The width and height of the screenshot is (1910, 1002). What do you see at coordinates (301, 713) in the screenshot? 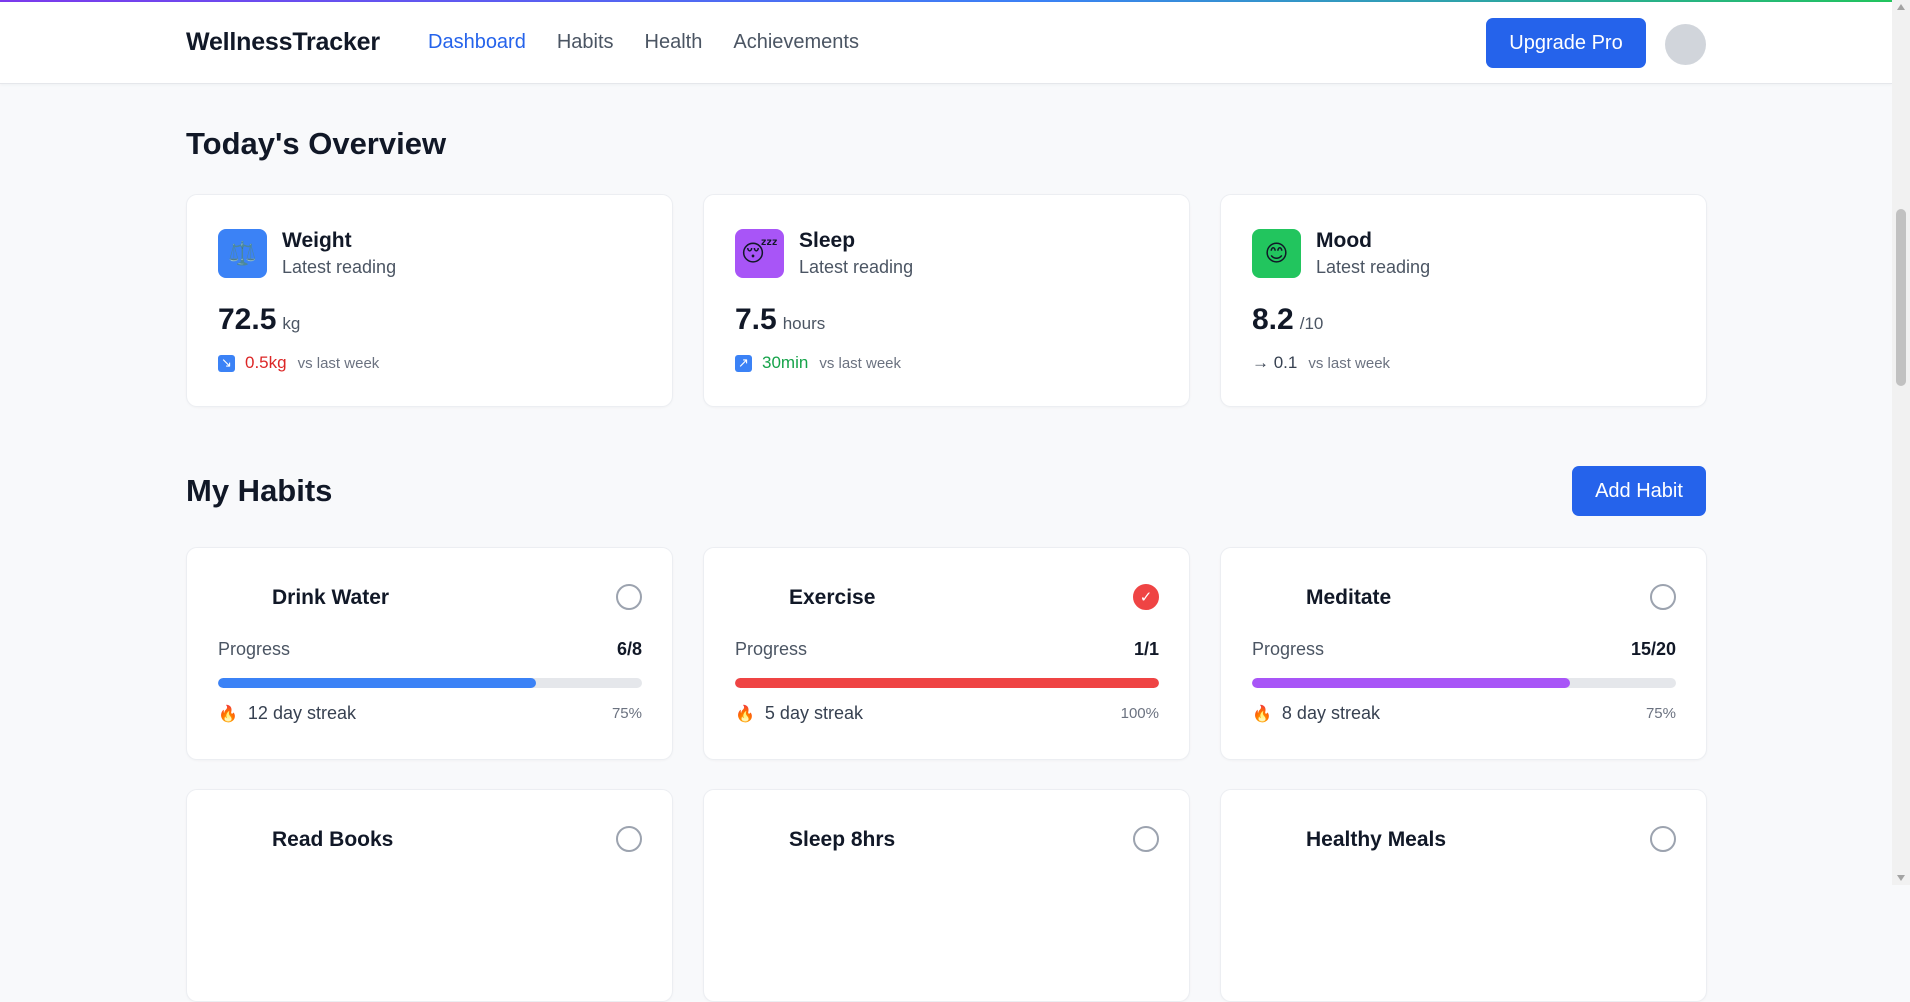
I see `streak-text: 12 day streak` at bounding box center [301, 713].